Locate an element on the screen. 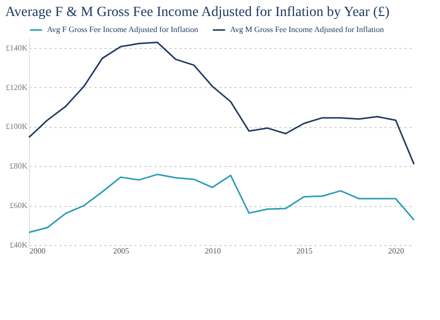 The width and height of the screenshot is (440, 320). x-tick-label: 2000 is located at coordinates (38, 251).